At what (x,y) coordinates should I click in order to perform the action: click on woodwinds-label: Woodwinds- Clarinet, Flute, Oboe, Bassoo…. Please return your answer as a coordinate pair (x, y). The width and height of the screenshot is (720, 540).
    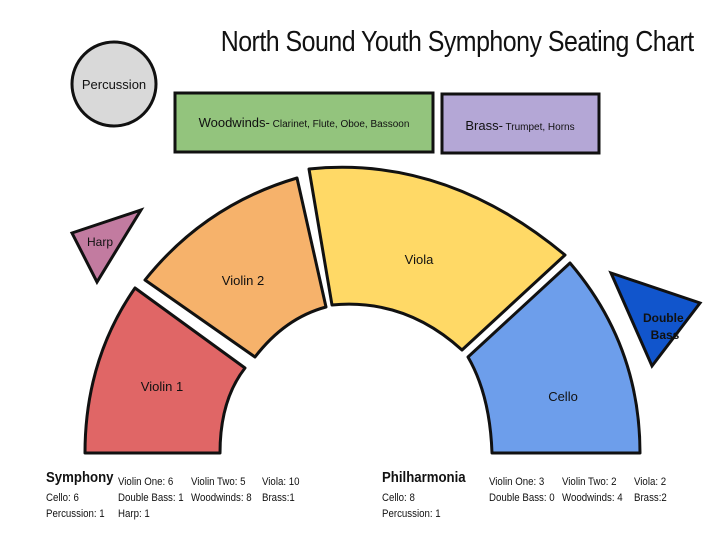
    Looking at the image, I should click on (304, 122).